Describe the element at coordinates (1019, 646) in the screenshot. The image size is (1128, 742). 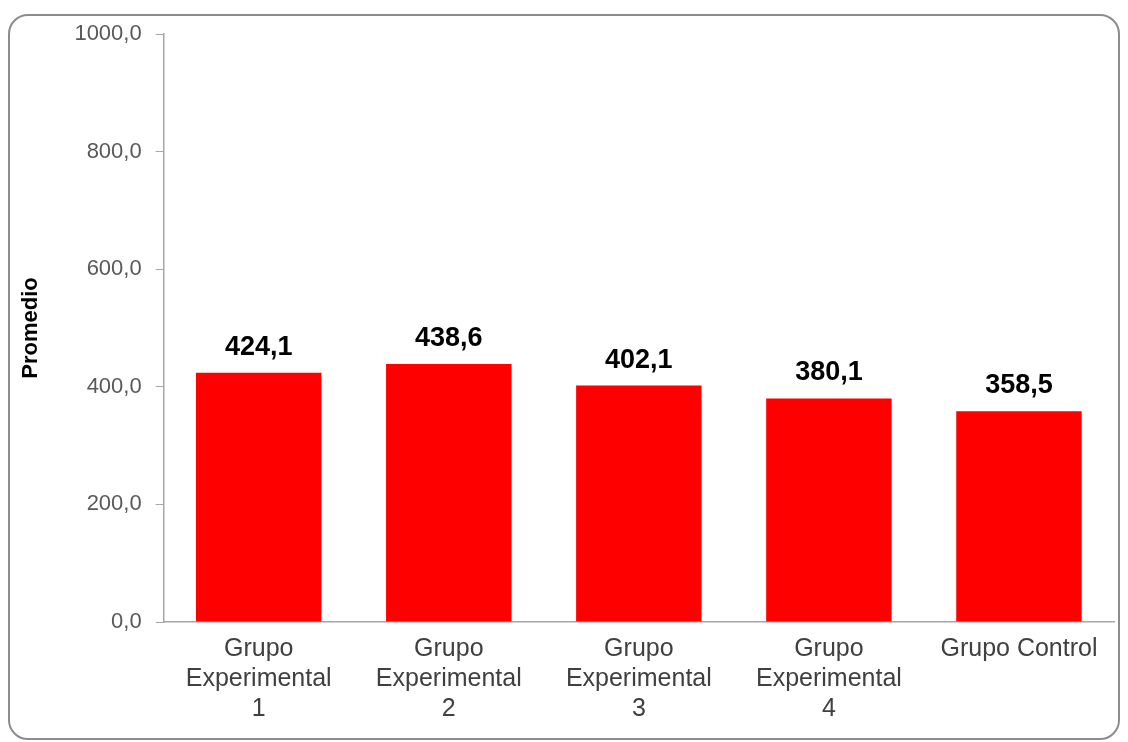
I see `x-tick-label: Grupo Control` at that location.